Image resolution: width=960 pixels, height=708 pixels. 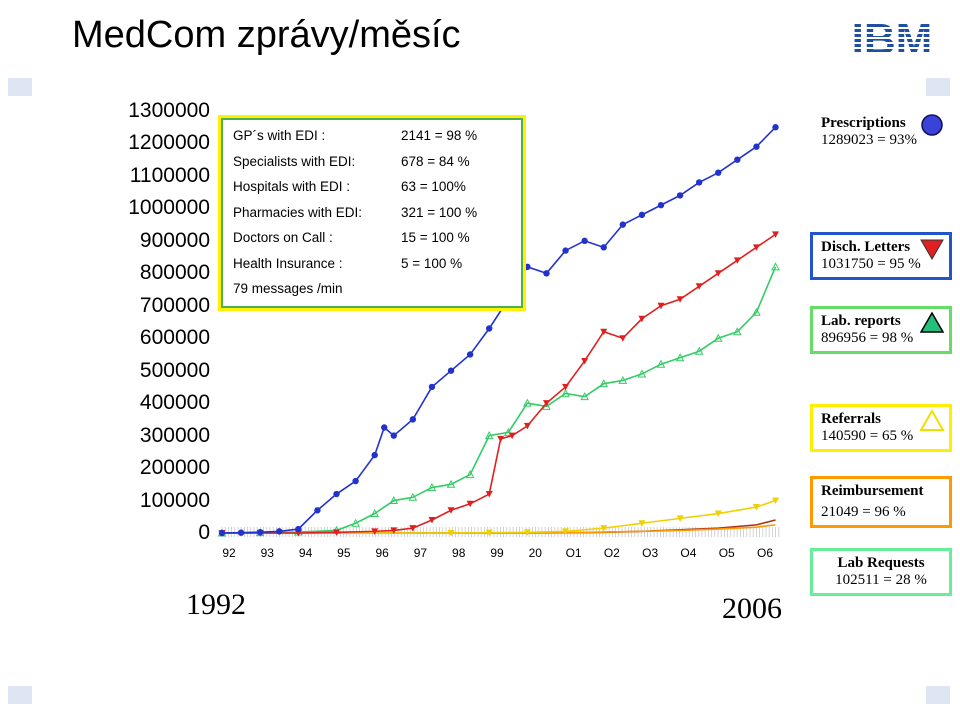 What do you see at coordinates (382, 553) in the screenshot?
I see `x-tick-label: 96` at bounding box center [382, 553].